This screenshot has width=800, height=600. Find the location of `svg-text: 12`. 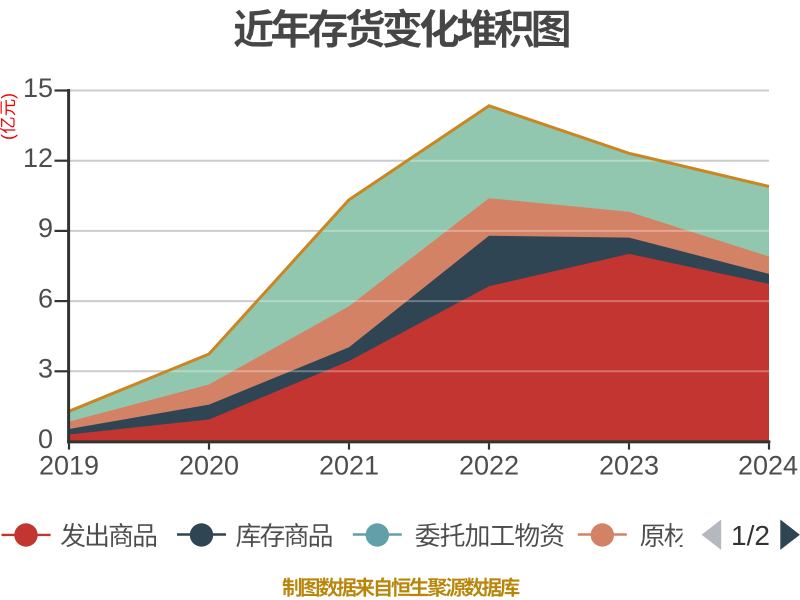

svg-text: 12 is located at coordinates (38, 158).